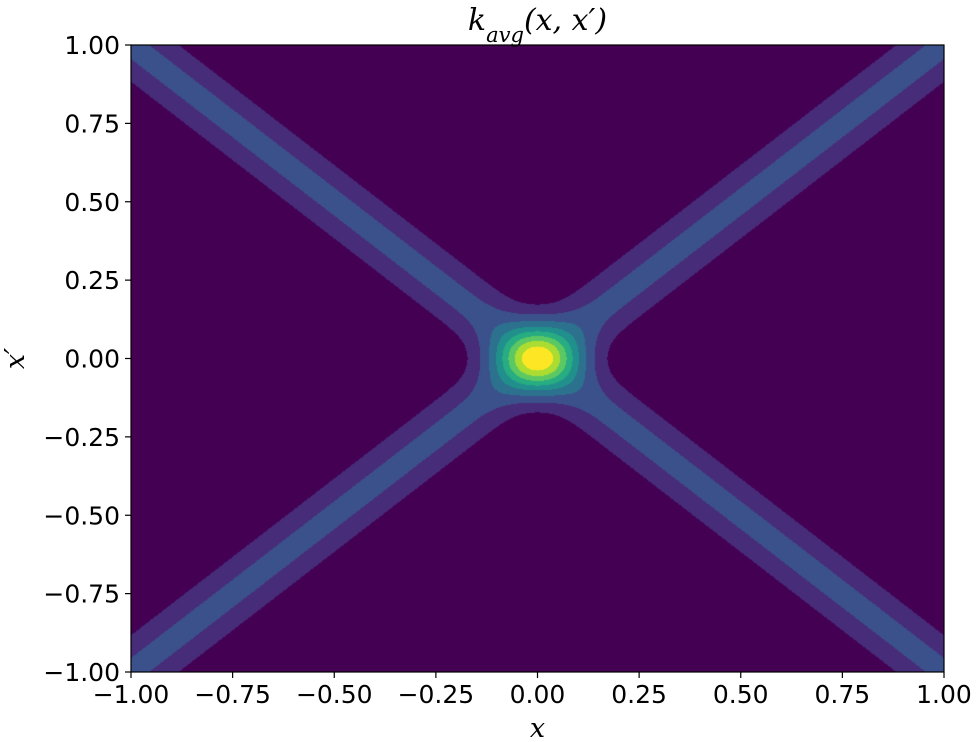 The width and height of the screenshot is (976, 742). I want to click on x-tick-label: −0.75, so click(232, 694).